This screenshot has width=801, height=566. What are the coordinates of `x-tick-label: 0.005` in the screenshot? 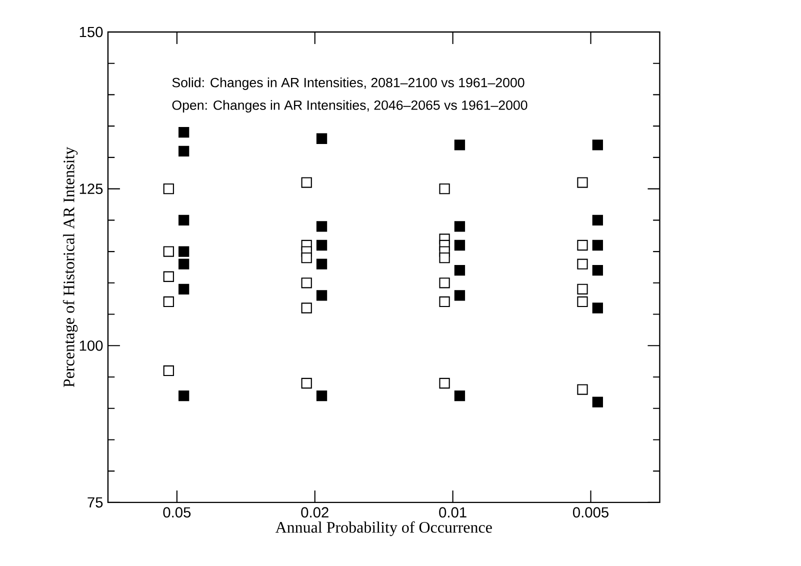 It's located at (590, 512).